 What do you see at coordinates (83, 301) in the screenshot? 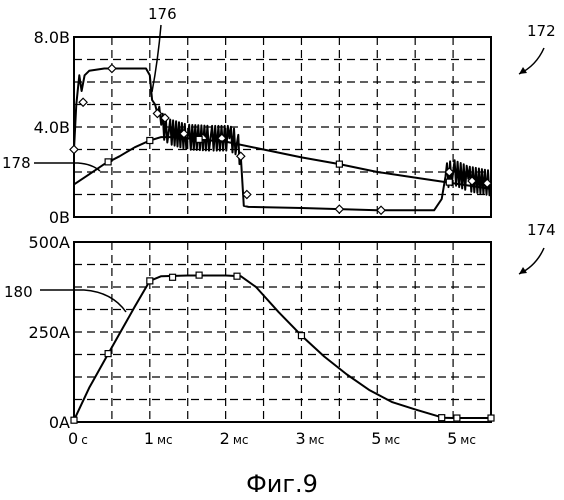
I see `ref-180-leader` at bounding box center [83, 301].